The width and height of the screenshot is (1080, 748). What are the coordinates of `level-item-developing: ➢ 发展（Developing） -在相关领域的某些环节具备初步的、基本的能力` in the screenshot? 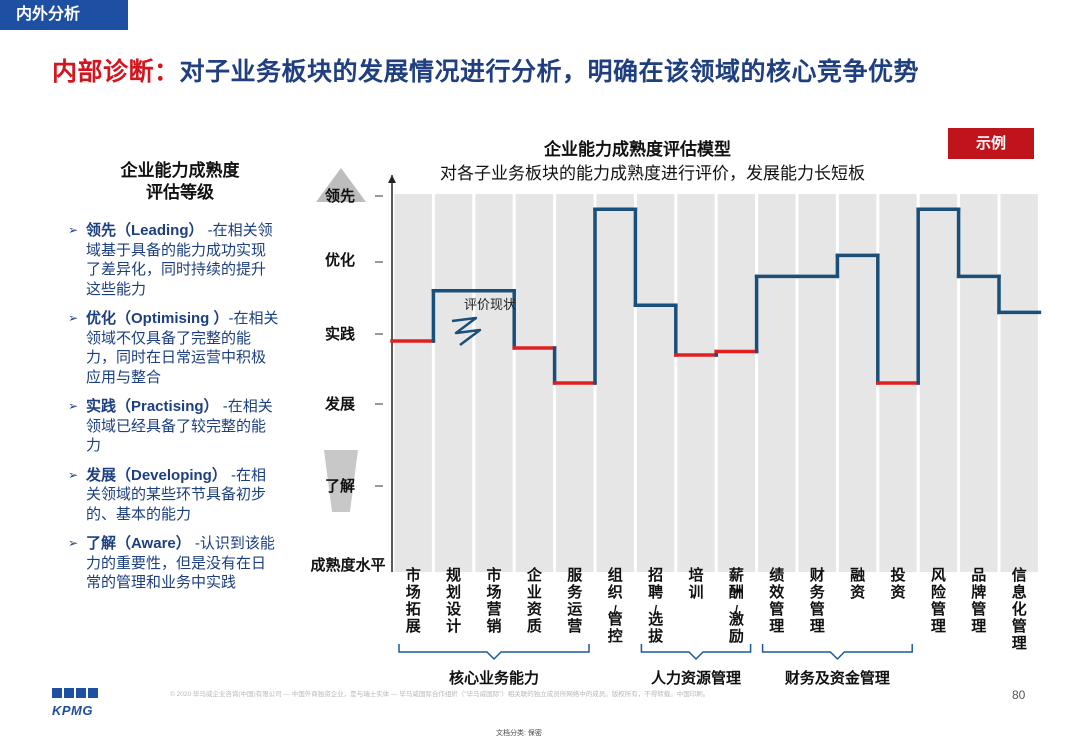 It's located at (174, 495).